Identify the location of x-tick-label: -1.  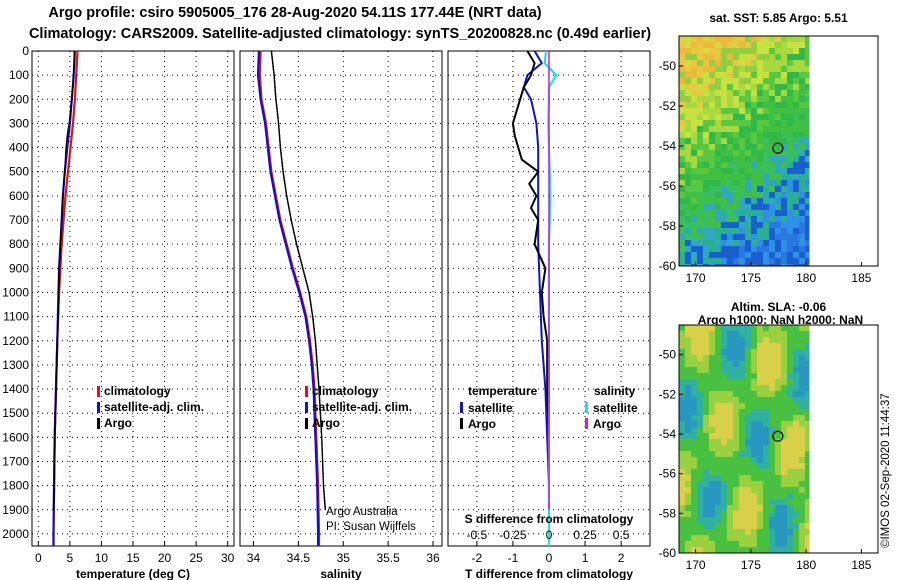
(513, 558).